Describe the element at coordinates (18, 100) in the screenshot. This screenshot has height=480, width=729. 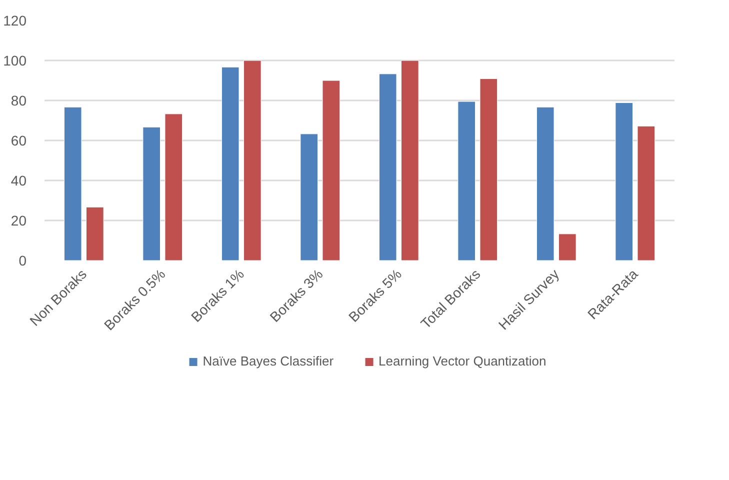
I see `y-tick-label: 80` at that location.